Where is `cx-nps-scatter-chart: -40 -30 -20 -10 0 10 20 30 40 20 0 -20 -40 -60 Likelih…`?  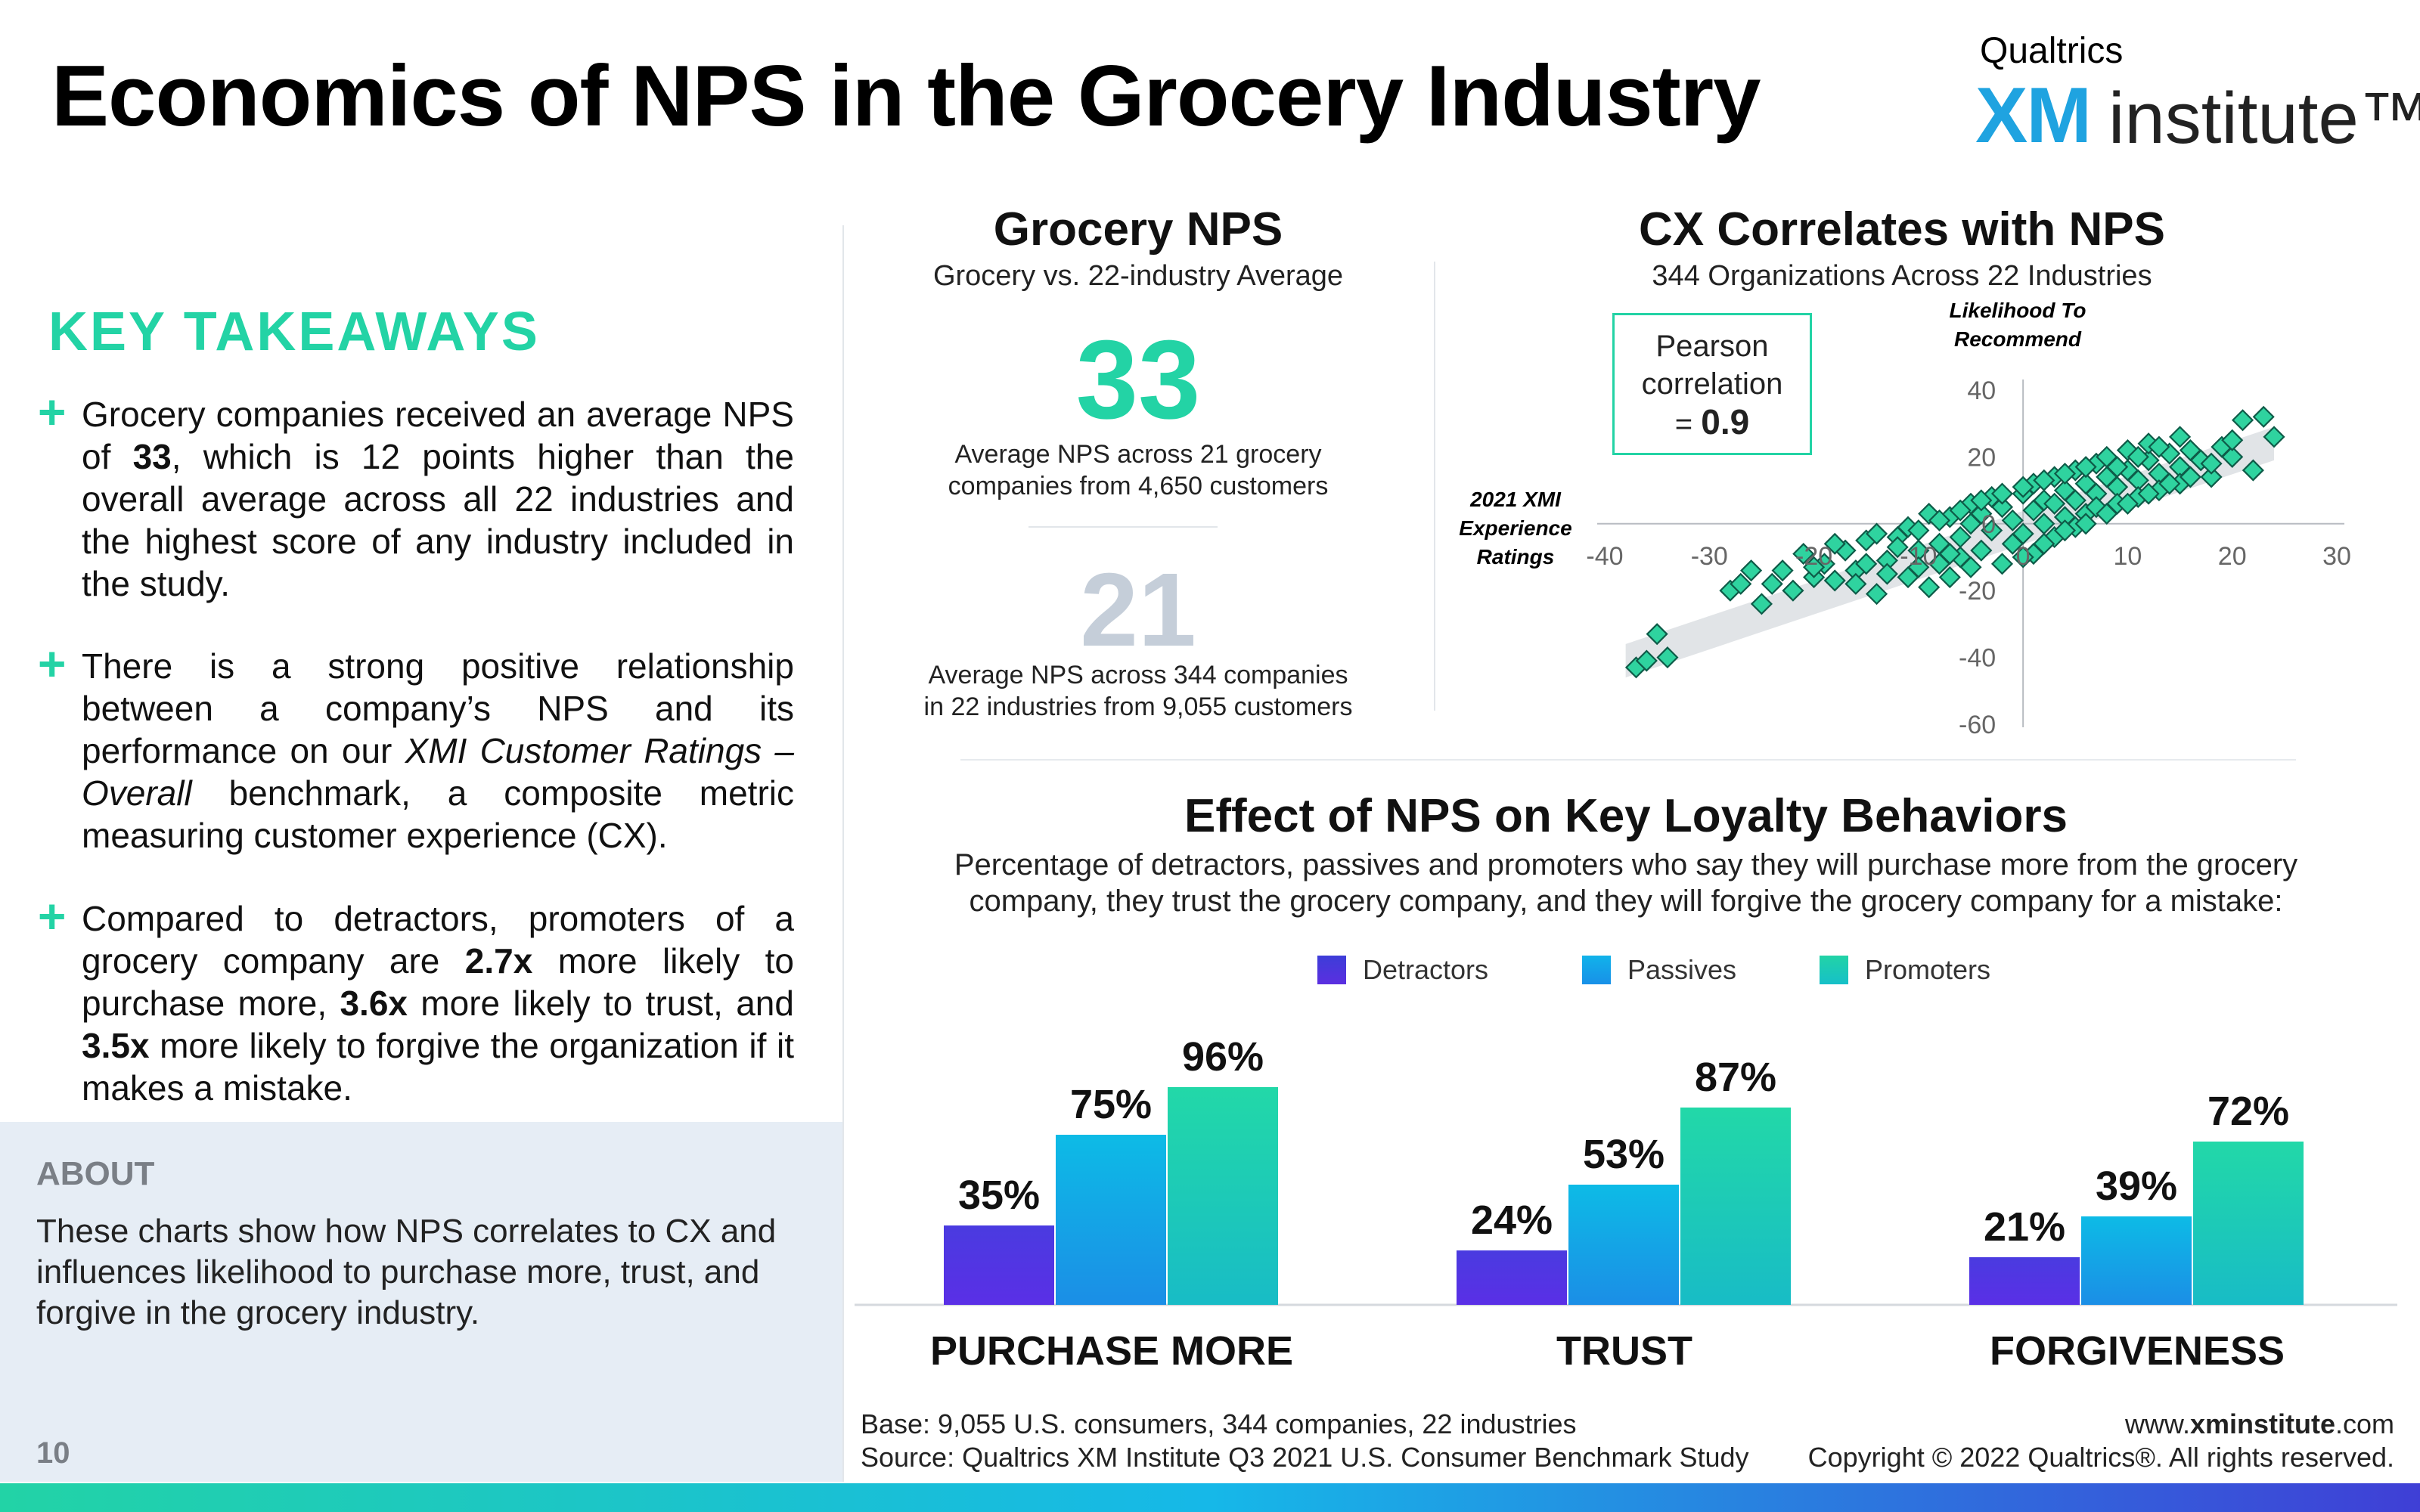
cx-nps-scatter-chart: -40 -30 -20 -10 0 10 20 30 40 20 0 -20 -40 -60 Likelih… is located at coordinates (1905, 519).